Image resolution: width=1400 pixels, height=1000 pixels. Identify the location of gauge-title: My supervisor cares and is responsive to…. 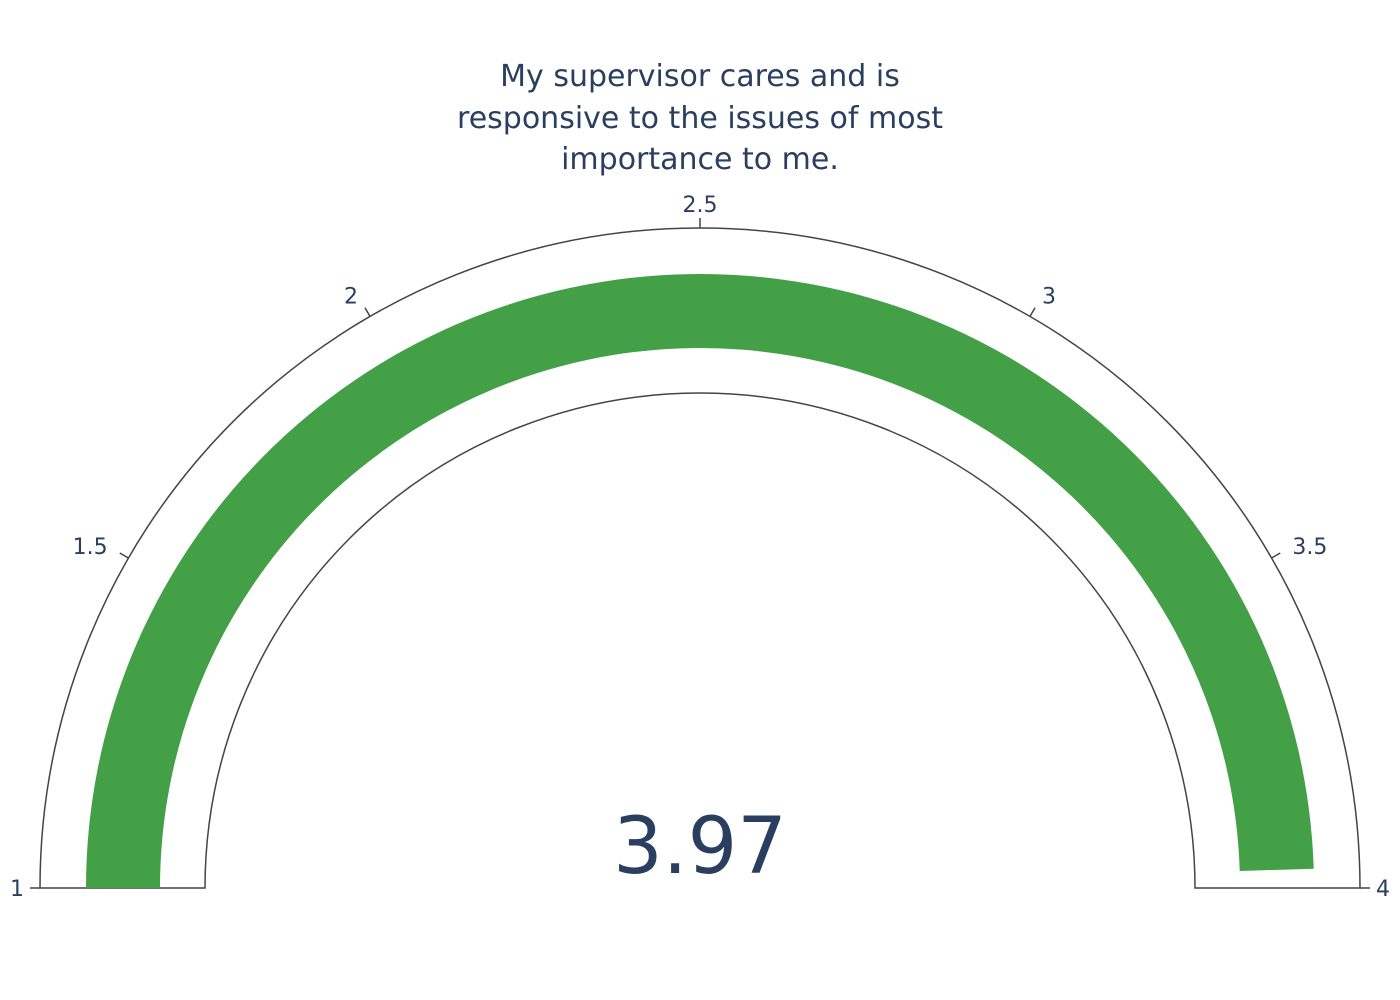
(700, 118).